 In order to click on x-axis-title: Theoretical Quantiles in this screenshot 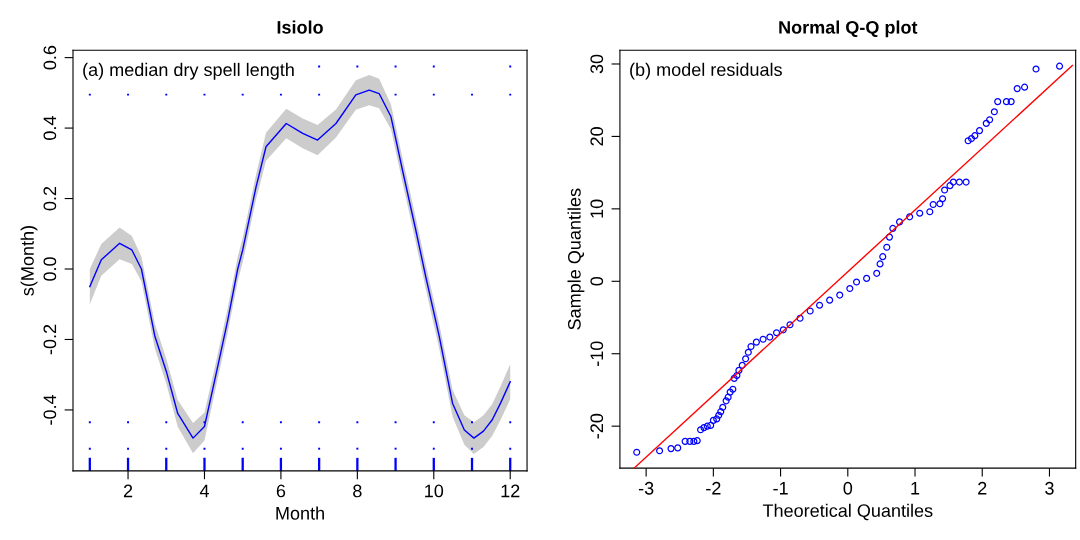, I will do `click(847, 512)`.